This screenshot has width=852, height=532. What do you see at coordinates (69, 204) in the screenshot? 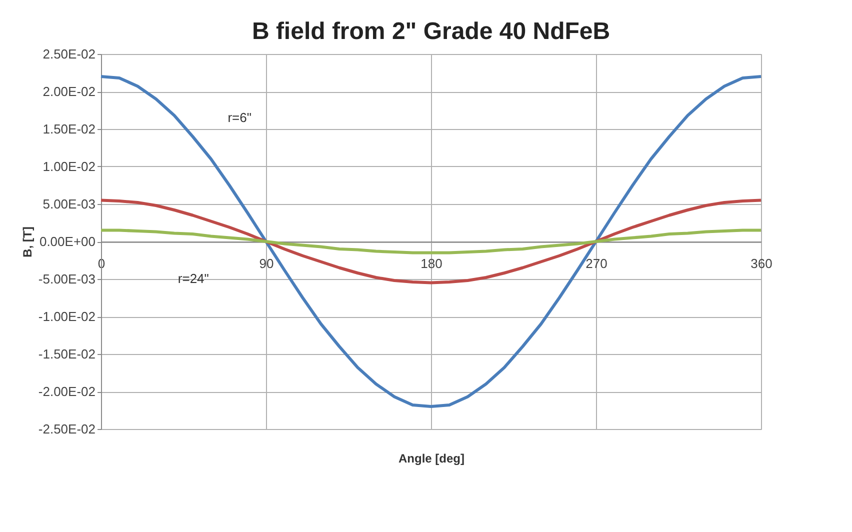
I see `y-tick-label: 5.00E-03` at bounding box center [69, 204].